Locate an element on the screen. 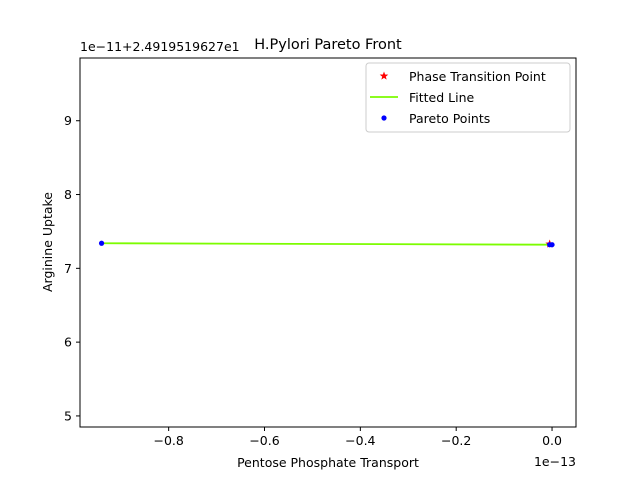  legend-item-fitted-line: Fitted Line is located at coordinates (422, 97).